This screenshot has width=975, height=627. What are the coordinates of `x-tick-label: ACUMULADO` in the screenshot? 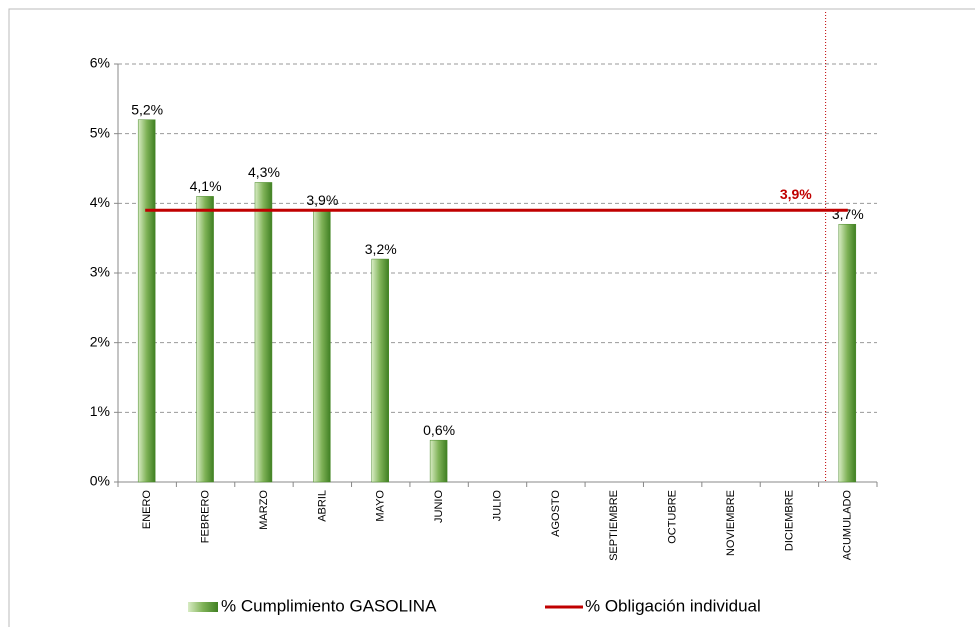 It's located at (848, 525).